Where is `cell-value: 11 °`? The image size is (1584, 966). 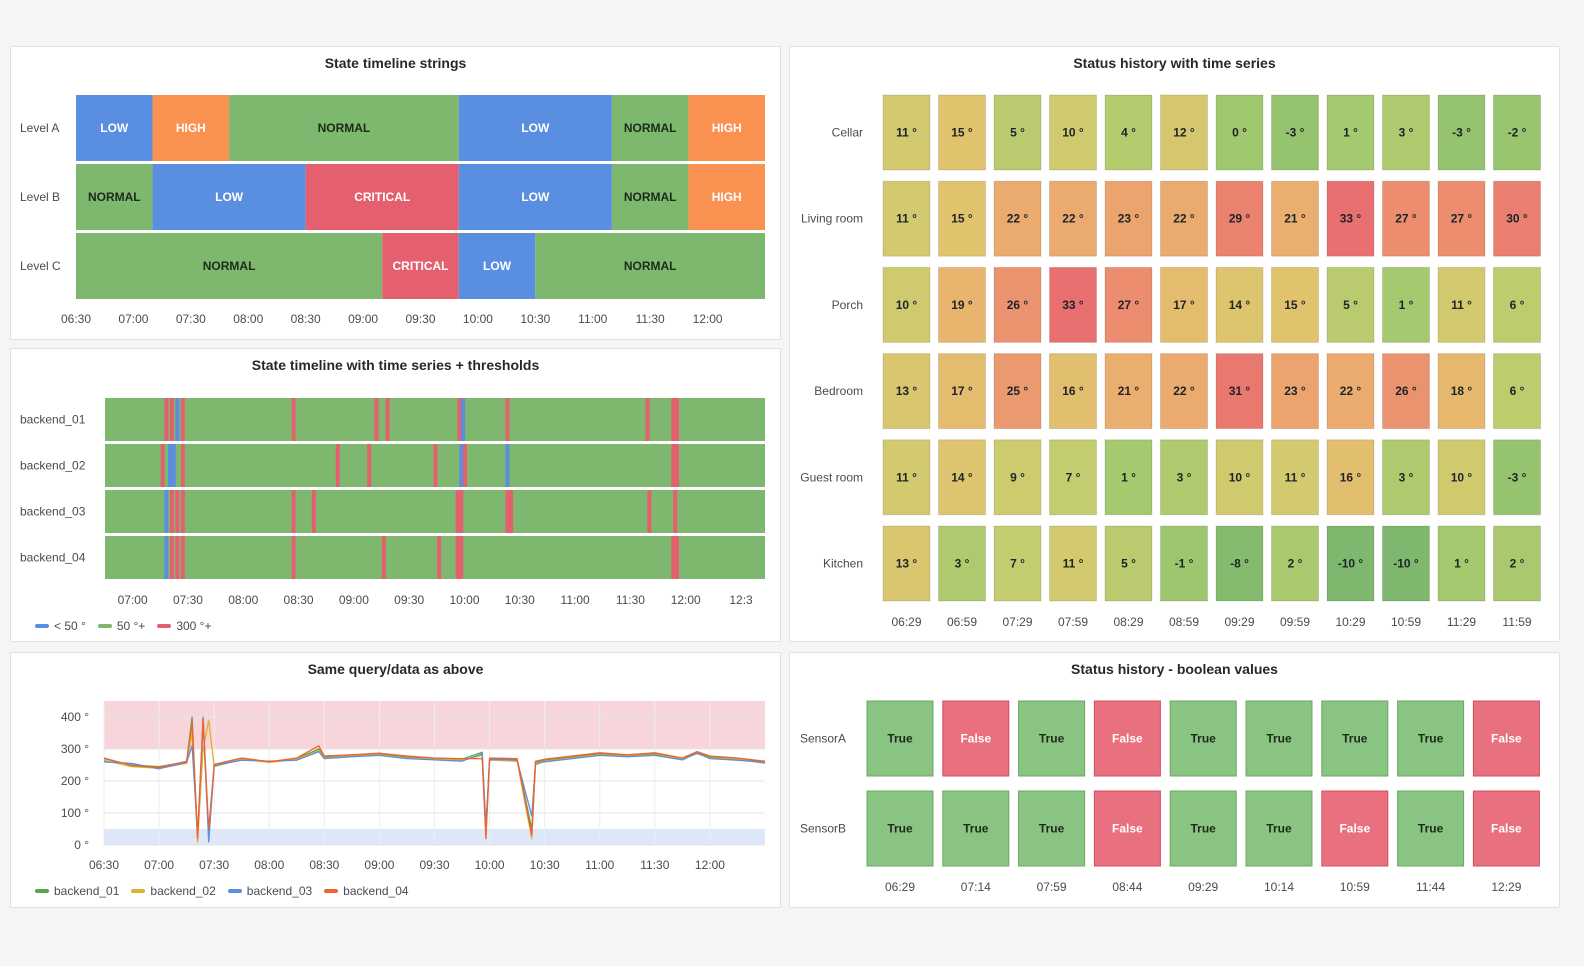 cell-value: 11 ° is located at coordinates (1461, 305).